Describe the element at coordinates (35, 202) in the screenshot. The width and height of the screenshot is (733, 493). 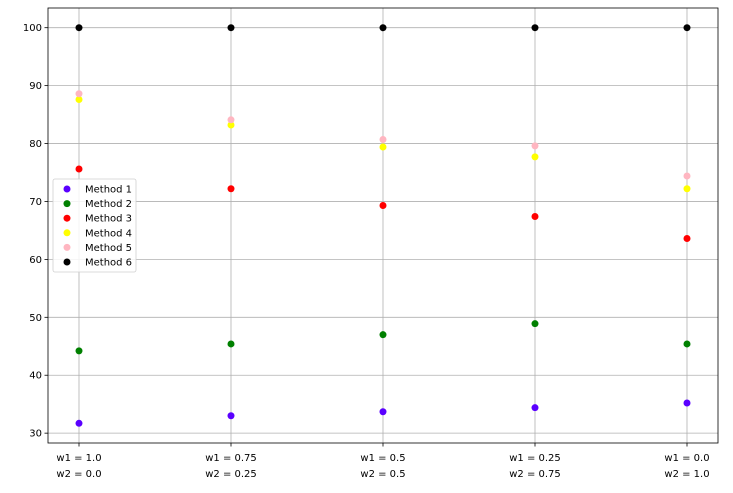
I see `y-tick-label: 70` at that location.